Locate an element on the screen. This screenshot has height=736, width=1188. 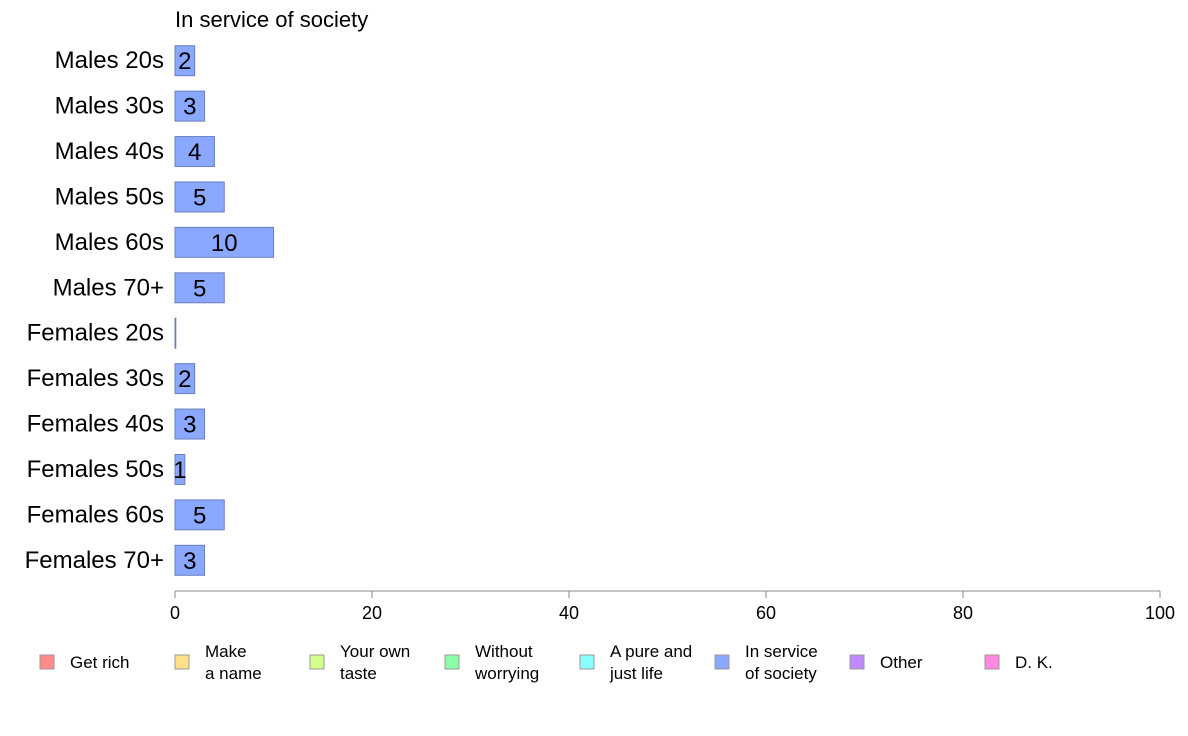
category-label: Females 40s is located at coordinates (95, 424).